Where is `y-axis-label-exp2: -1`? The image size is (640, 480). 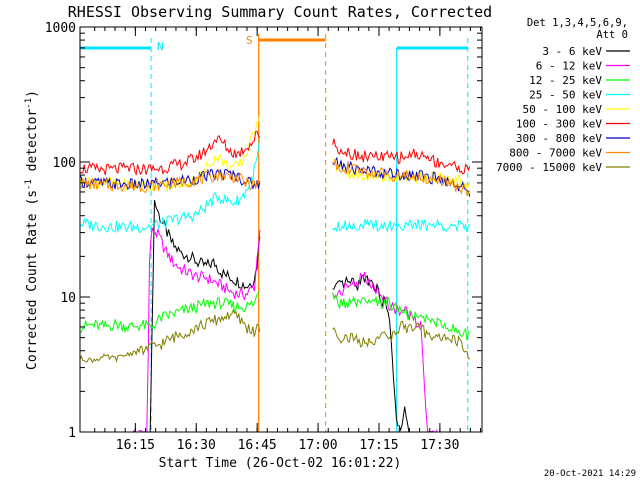 y-axis-label-exp2: -1 is located at coordinates (29, 103).